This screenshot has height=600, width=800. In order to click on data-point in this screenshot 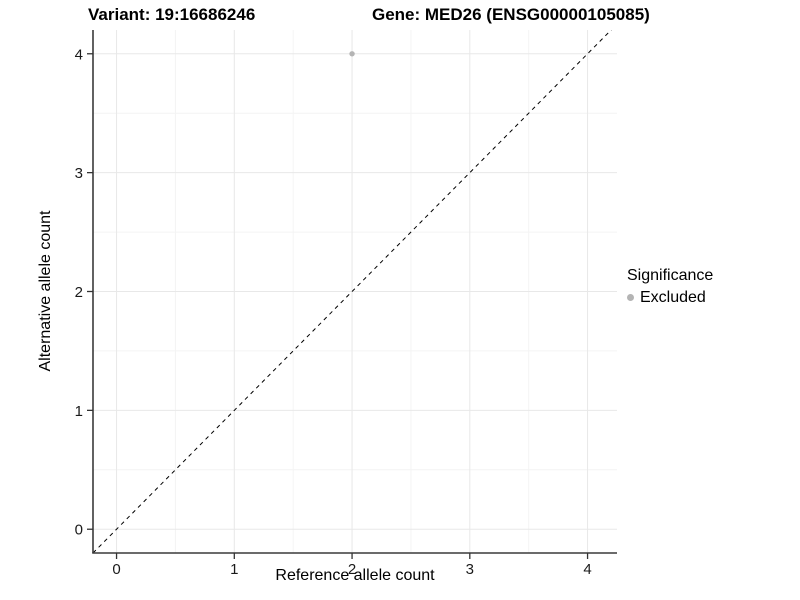, I will do `click(352, 54)`.